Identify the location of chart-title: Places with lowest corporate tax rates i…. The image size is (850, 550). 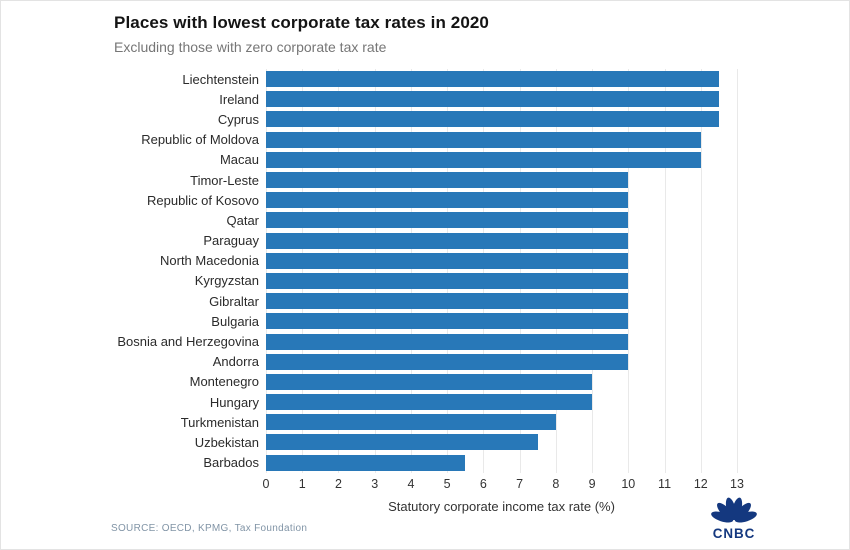
(301, 22).